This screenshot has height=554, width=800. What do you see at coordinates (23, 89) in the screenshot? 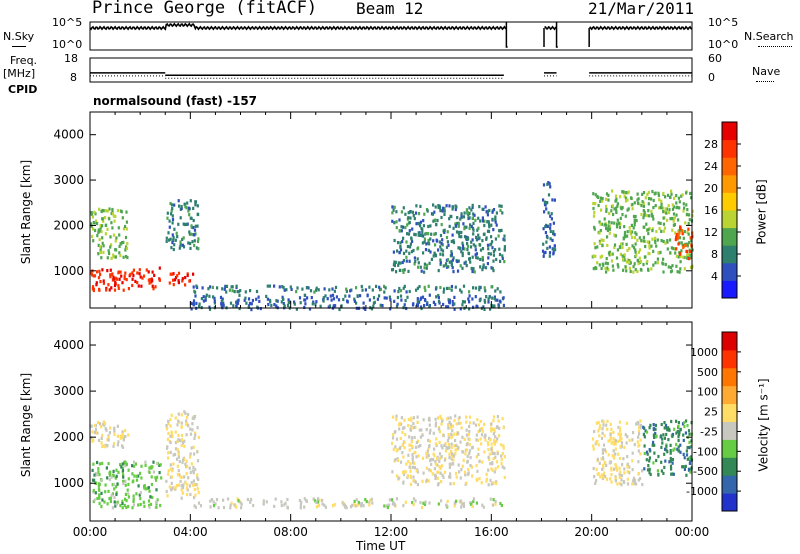
I see `cpid-label: CPID` at bounding box center [23, 89].